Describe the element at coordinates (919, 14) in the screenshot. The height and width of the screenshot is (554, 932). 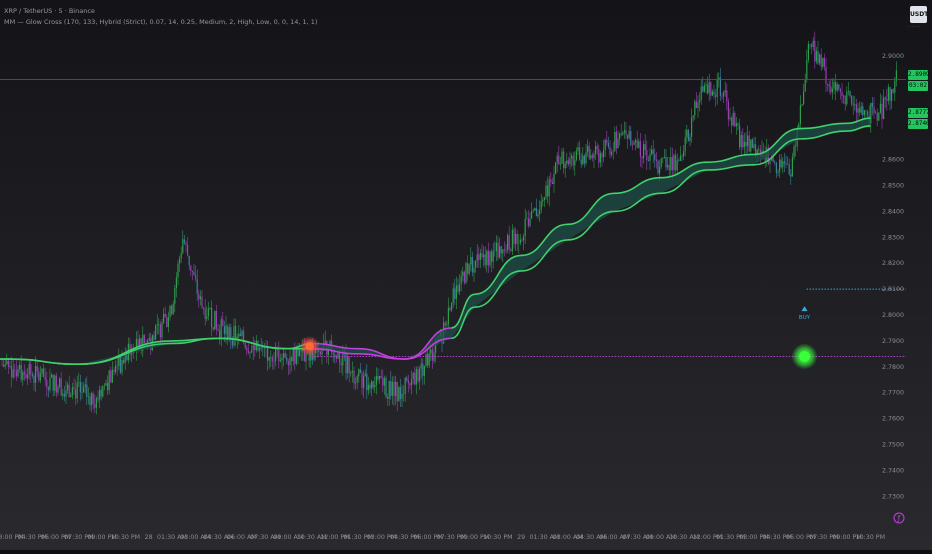
I see `currency-badge: USDT` at that location.